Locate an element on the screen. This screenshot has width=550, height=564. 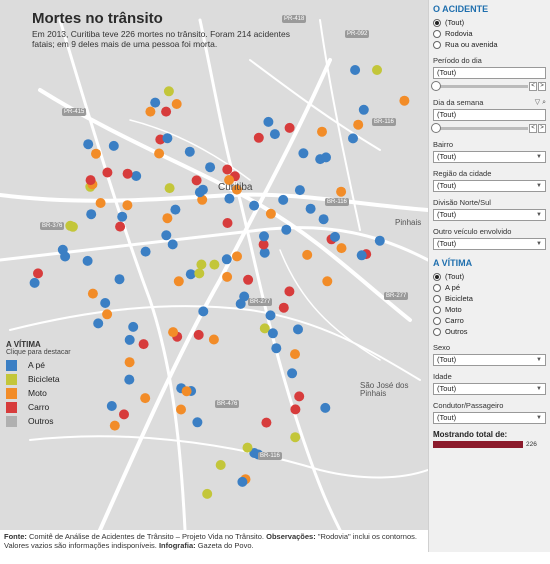
region-select: (Tout) ▼ is located at coordinates (489, 186).